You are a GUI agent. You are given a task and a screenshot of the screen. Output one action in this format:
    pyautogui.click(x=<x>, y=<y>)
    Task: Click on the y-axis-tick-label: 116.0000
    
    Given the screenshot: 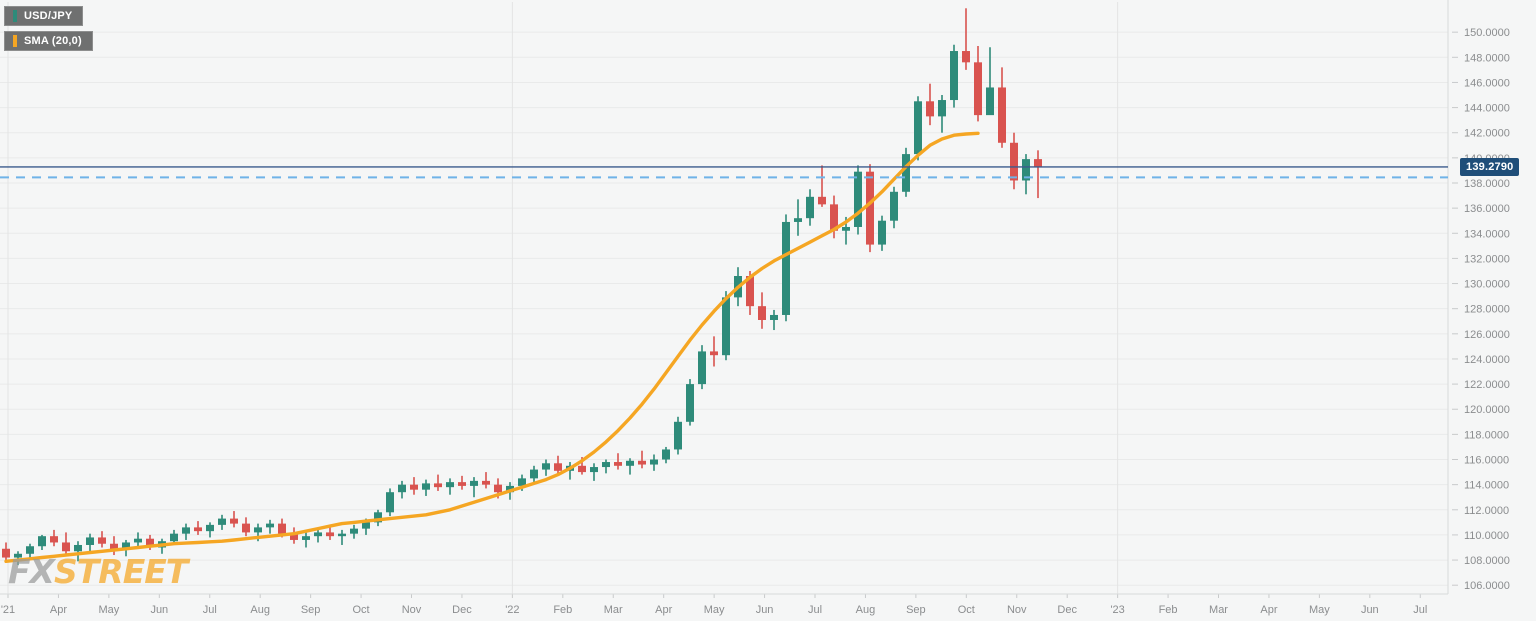 What is the action you would take?
    pyautogui.click(x=1486, y=461)
    